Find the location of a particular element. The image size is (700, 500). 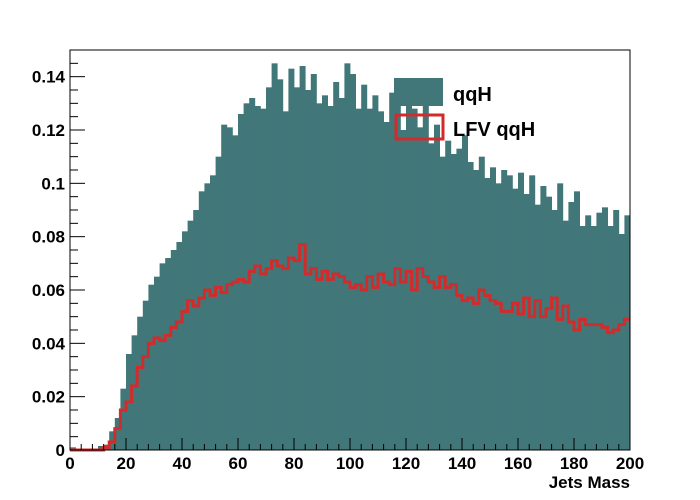

y-tick-label: 0.14 is located at coordinates (49, 77).